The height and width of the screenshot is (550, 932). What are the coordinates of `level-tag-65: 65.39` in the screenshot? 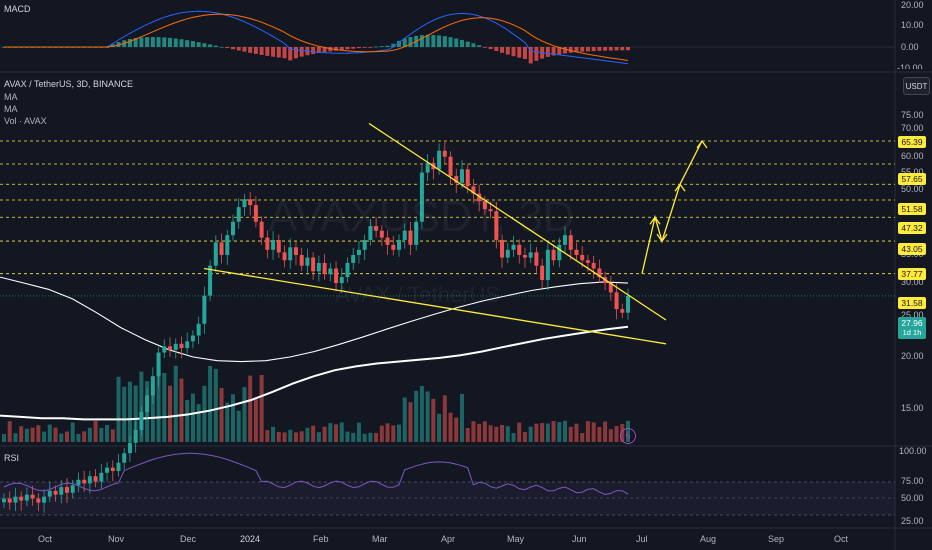 It's located at (912, 142).